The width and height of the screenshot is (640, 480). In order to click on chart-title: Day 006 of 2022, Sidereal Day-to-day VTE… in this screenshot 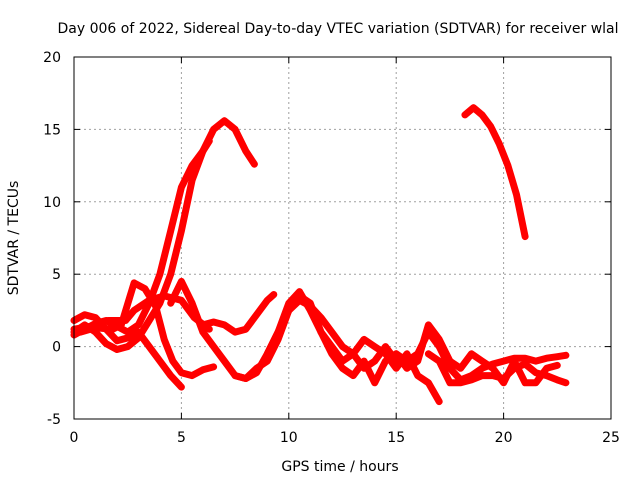, I will do `click(337, 29)`.